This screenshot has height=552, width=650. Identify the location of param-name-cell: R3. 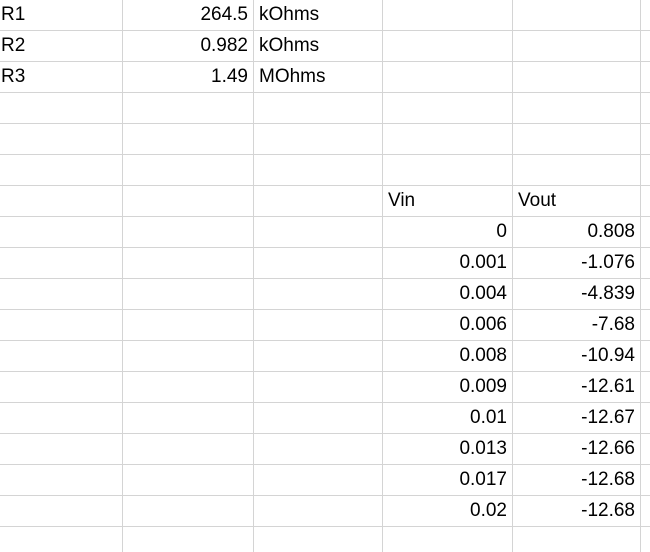
(61, 77).